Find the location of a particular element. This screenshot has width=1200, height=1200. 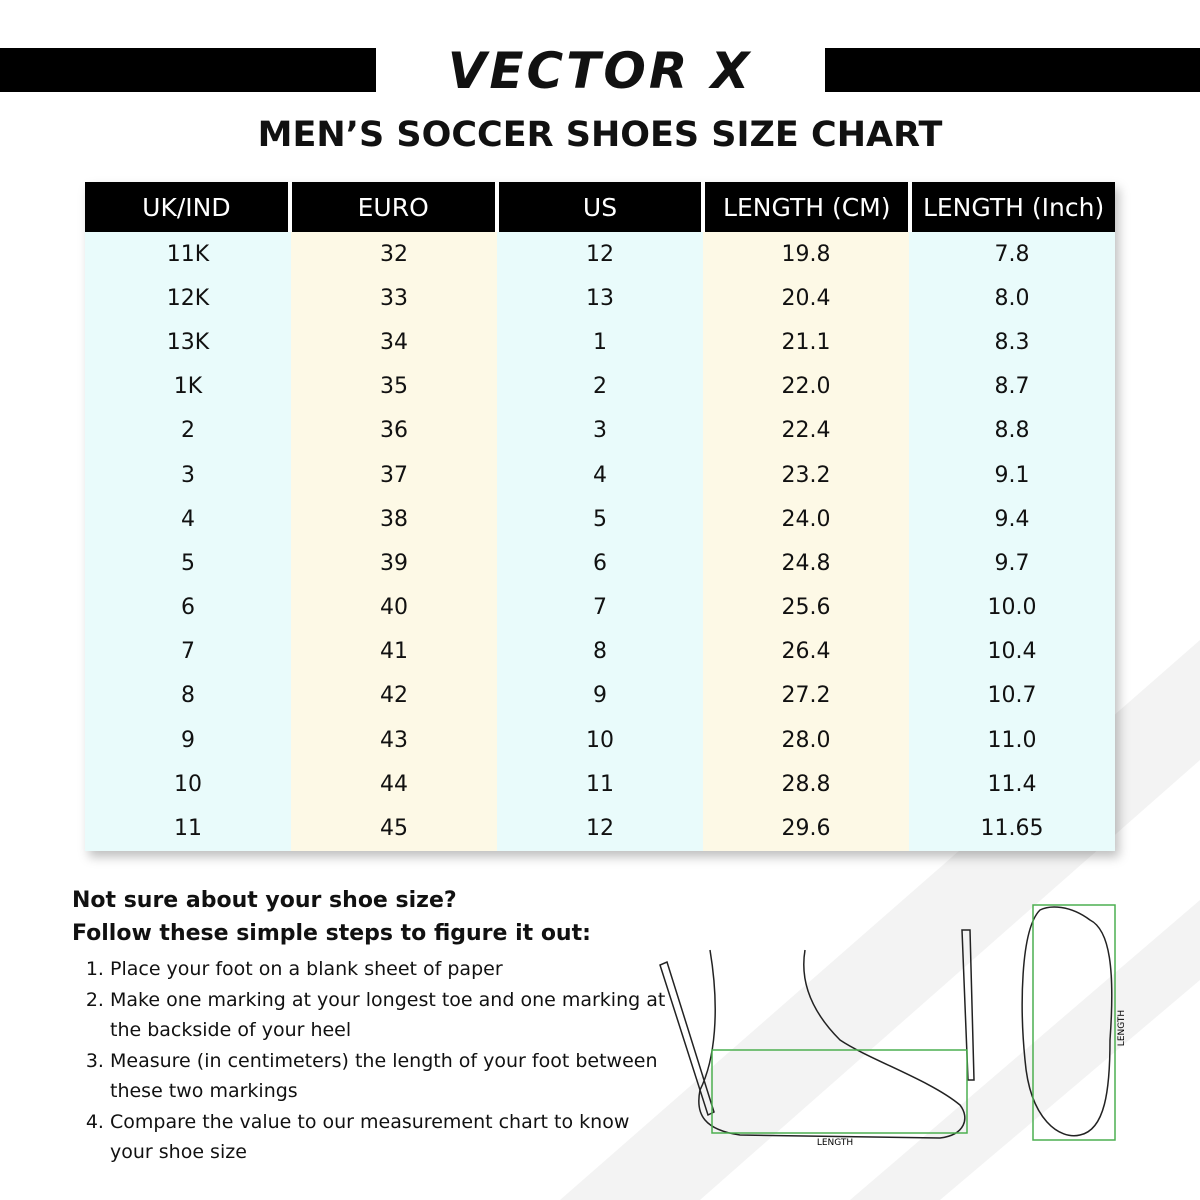

table-cell: 11.65 is located at coordinates (1012, 828).